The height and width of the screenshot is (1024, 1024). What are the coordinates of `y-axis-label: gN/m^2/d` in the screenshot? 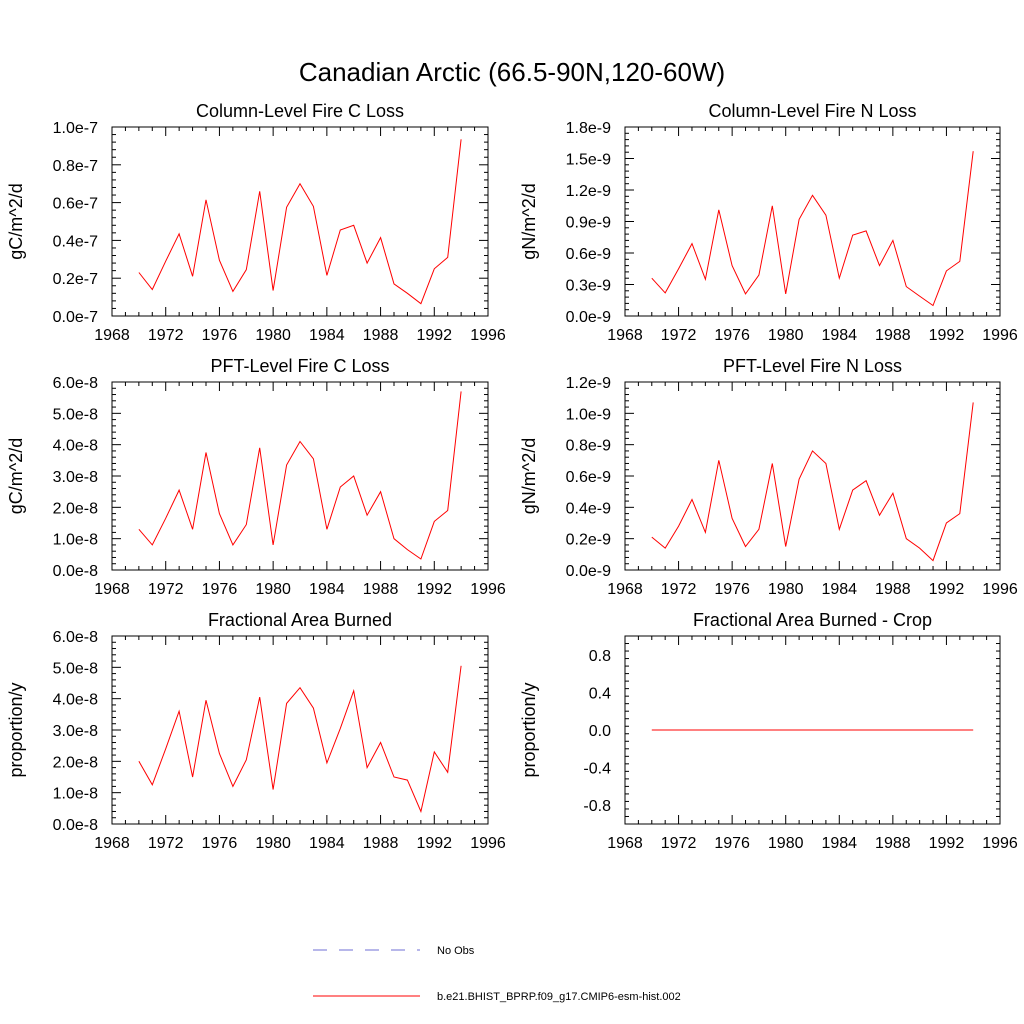 It's located at (529, 476).